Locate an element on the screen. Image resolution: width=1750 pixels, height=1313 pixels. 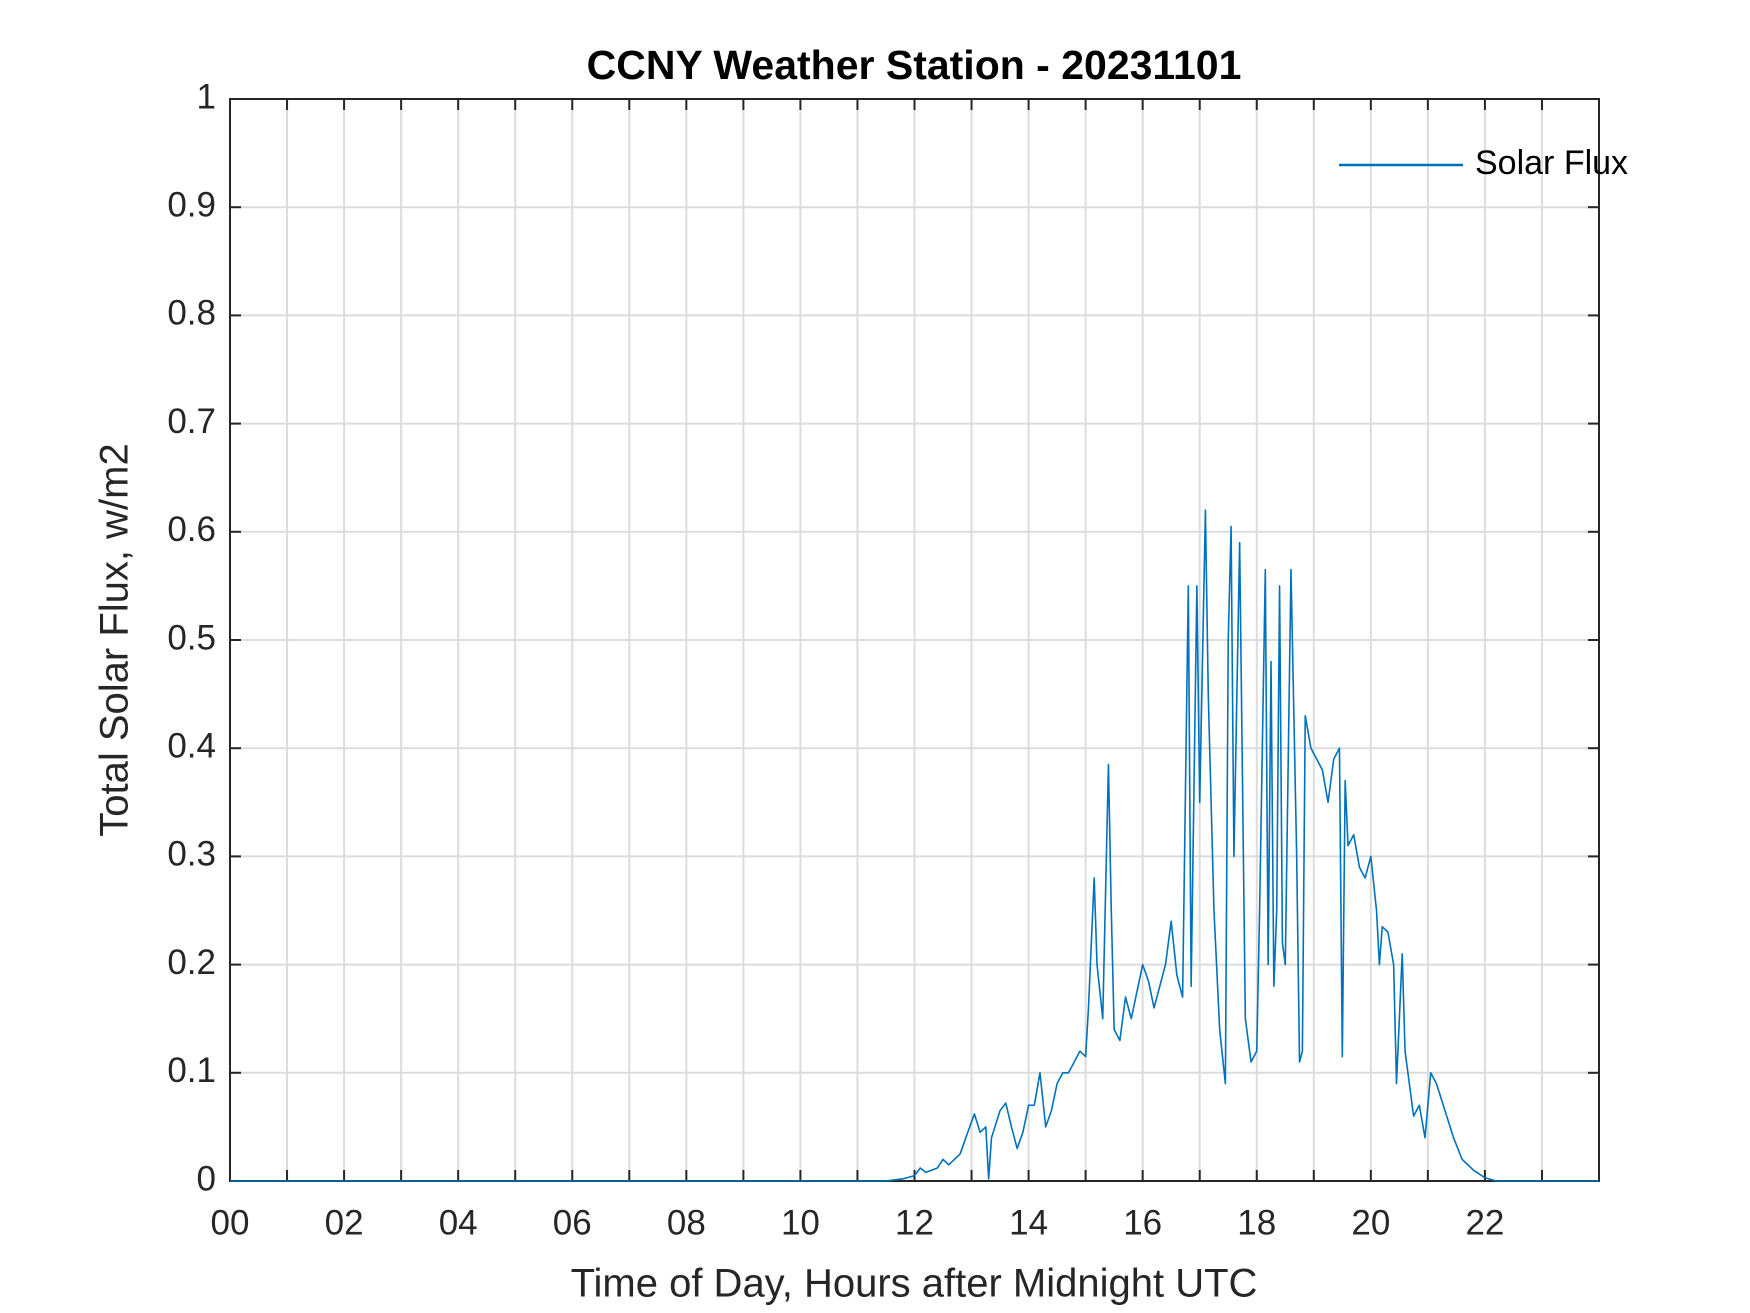
y-tick-label: 0.2 is located at coordinates (191, 962).